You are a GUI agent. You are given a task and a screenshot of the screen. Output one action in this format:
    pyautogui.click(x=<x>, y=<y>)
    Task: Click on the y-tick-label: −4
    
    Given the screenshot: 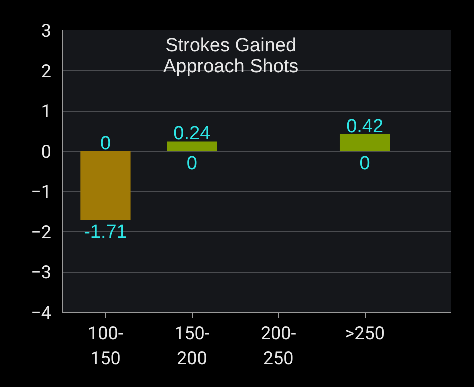 What is the action you would take?
    pyautogui.click(x=41, y=313)
    